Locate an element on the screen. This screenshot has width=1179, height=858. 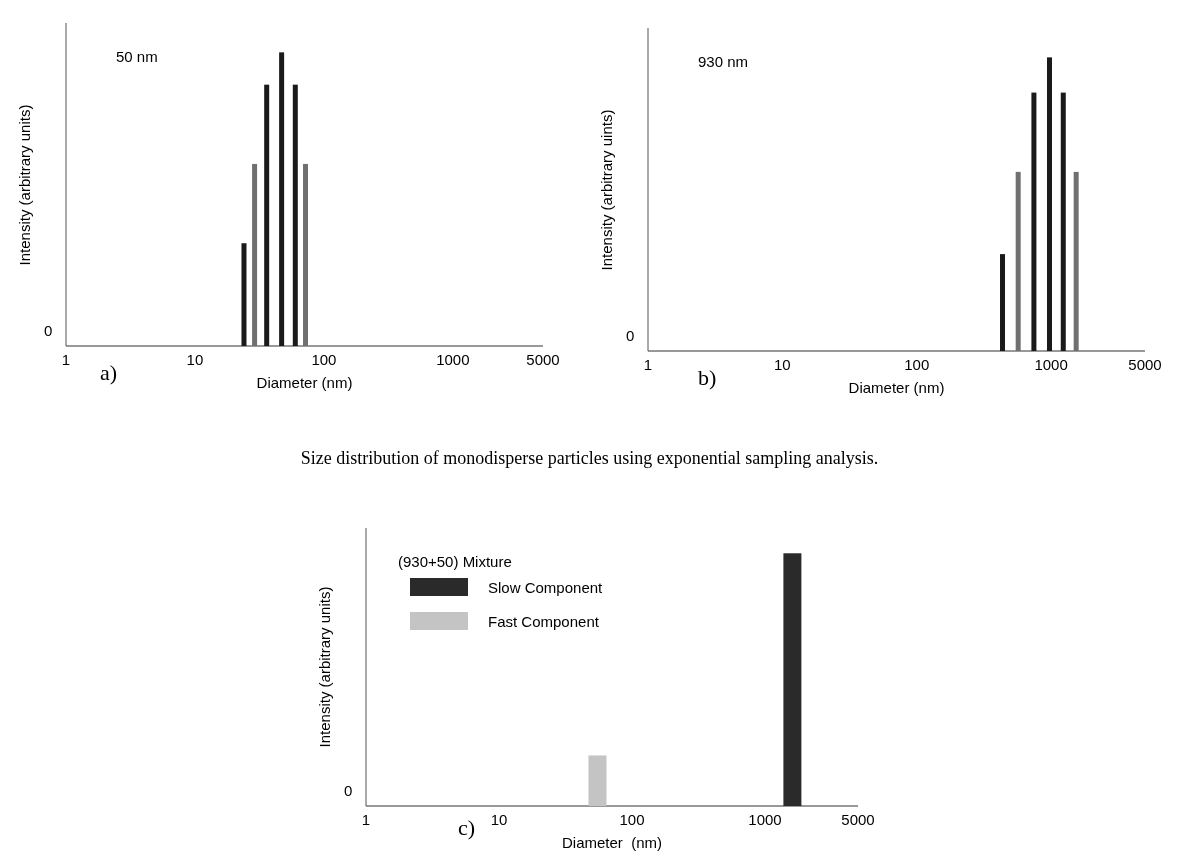
legend-label: Fast Component is located at coordinates (543, 621).